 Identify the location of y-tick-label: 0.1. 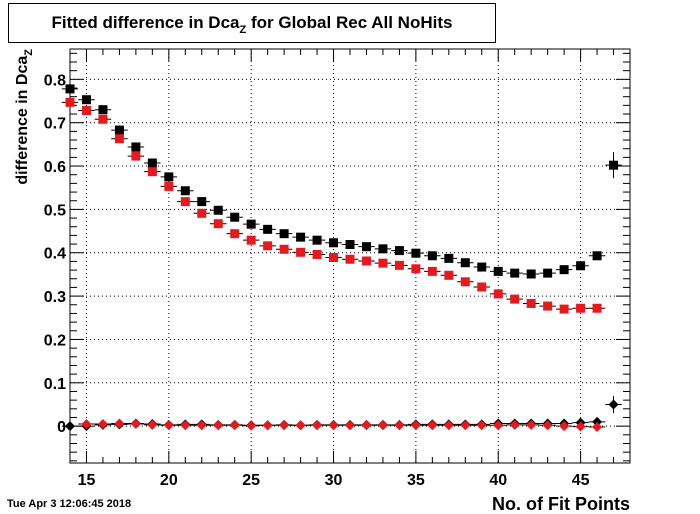
(55, 384).